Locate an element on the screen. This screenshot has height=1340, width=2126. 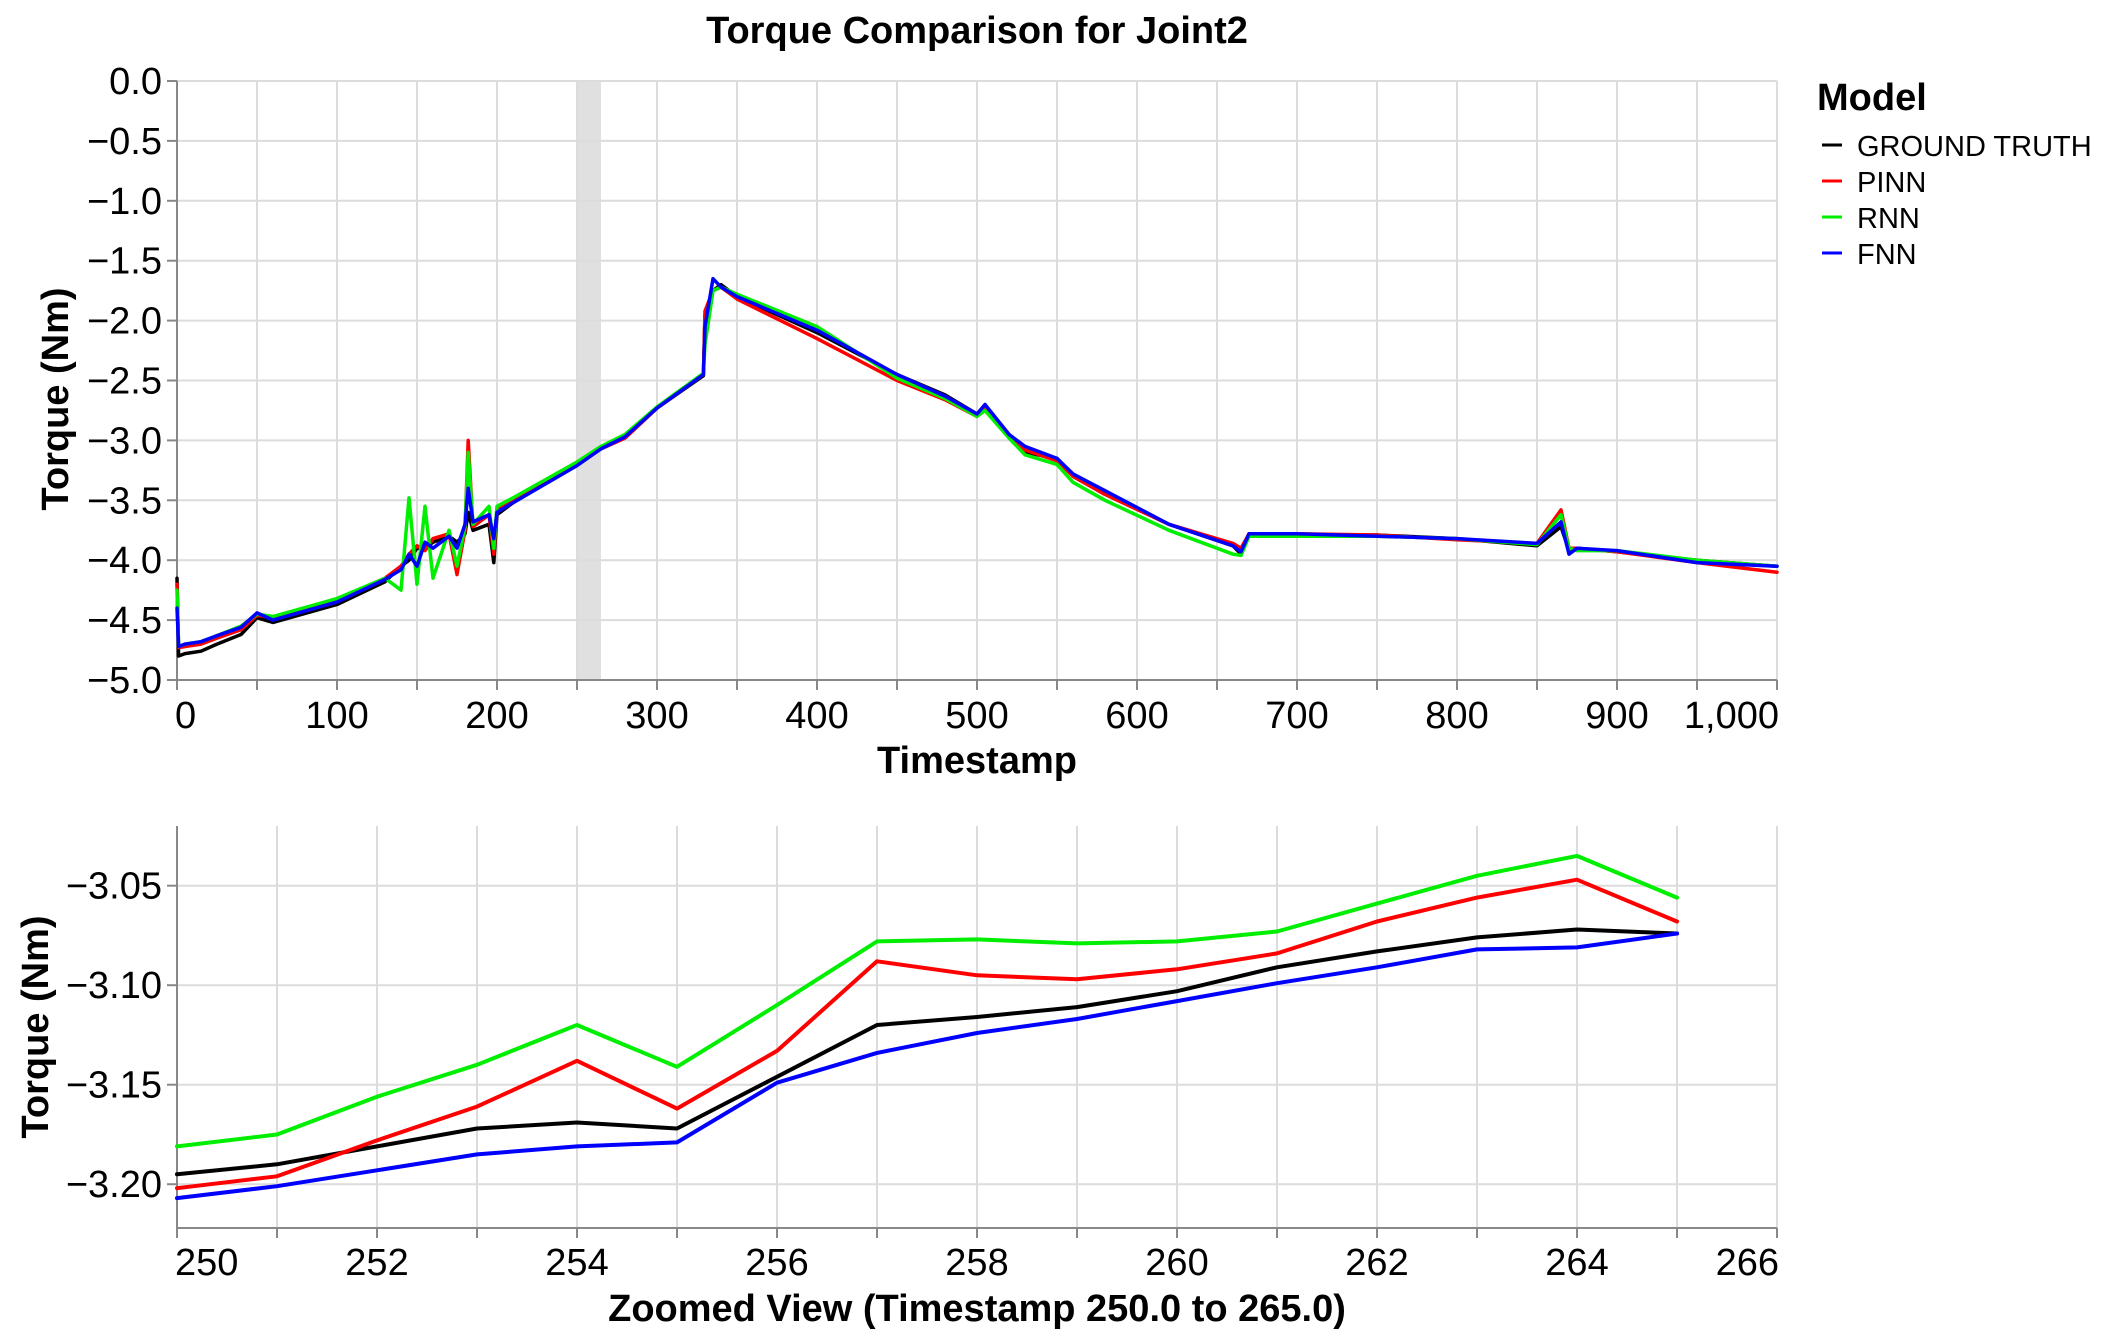
legend-title: Model is located at coordinates (1872, 98).